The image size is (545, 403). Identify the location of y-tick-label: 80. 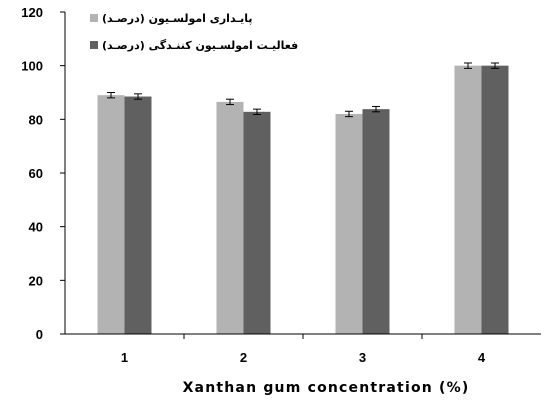
(36, 119).